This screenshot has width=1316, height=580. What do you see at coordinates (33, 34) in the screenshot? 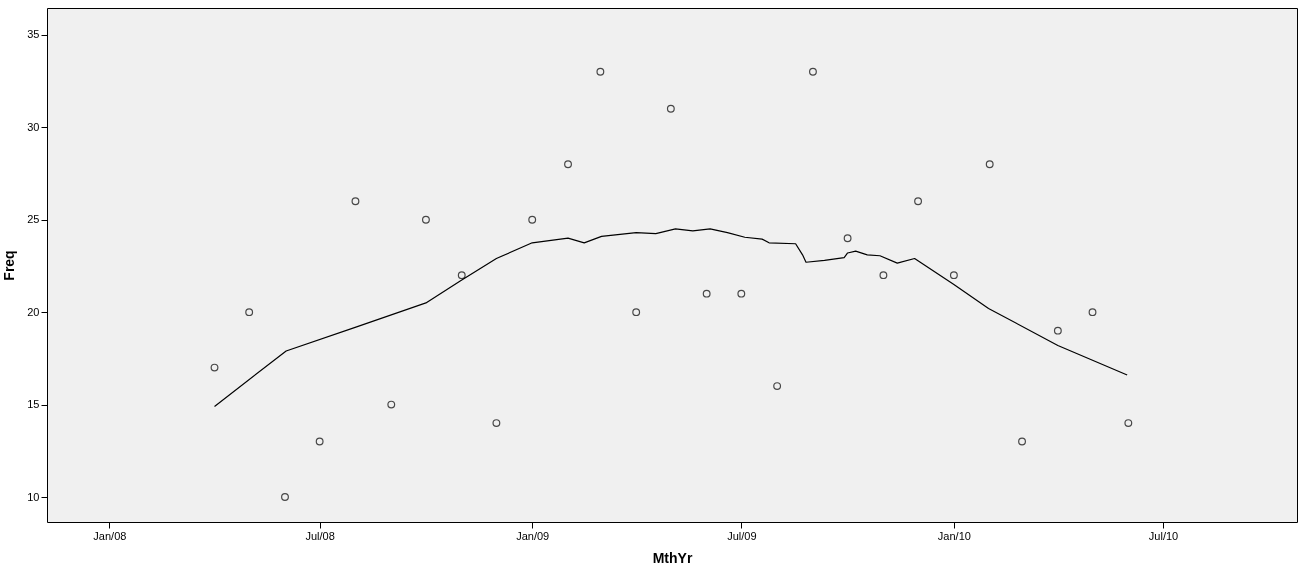
I see `y-tick-label: 35` at bounding box center [33, 34].